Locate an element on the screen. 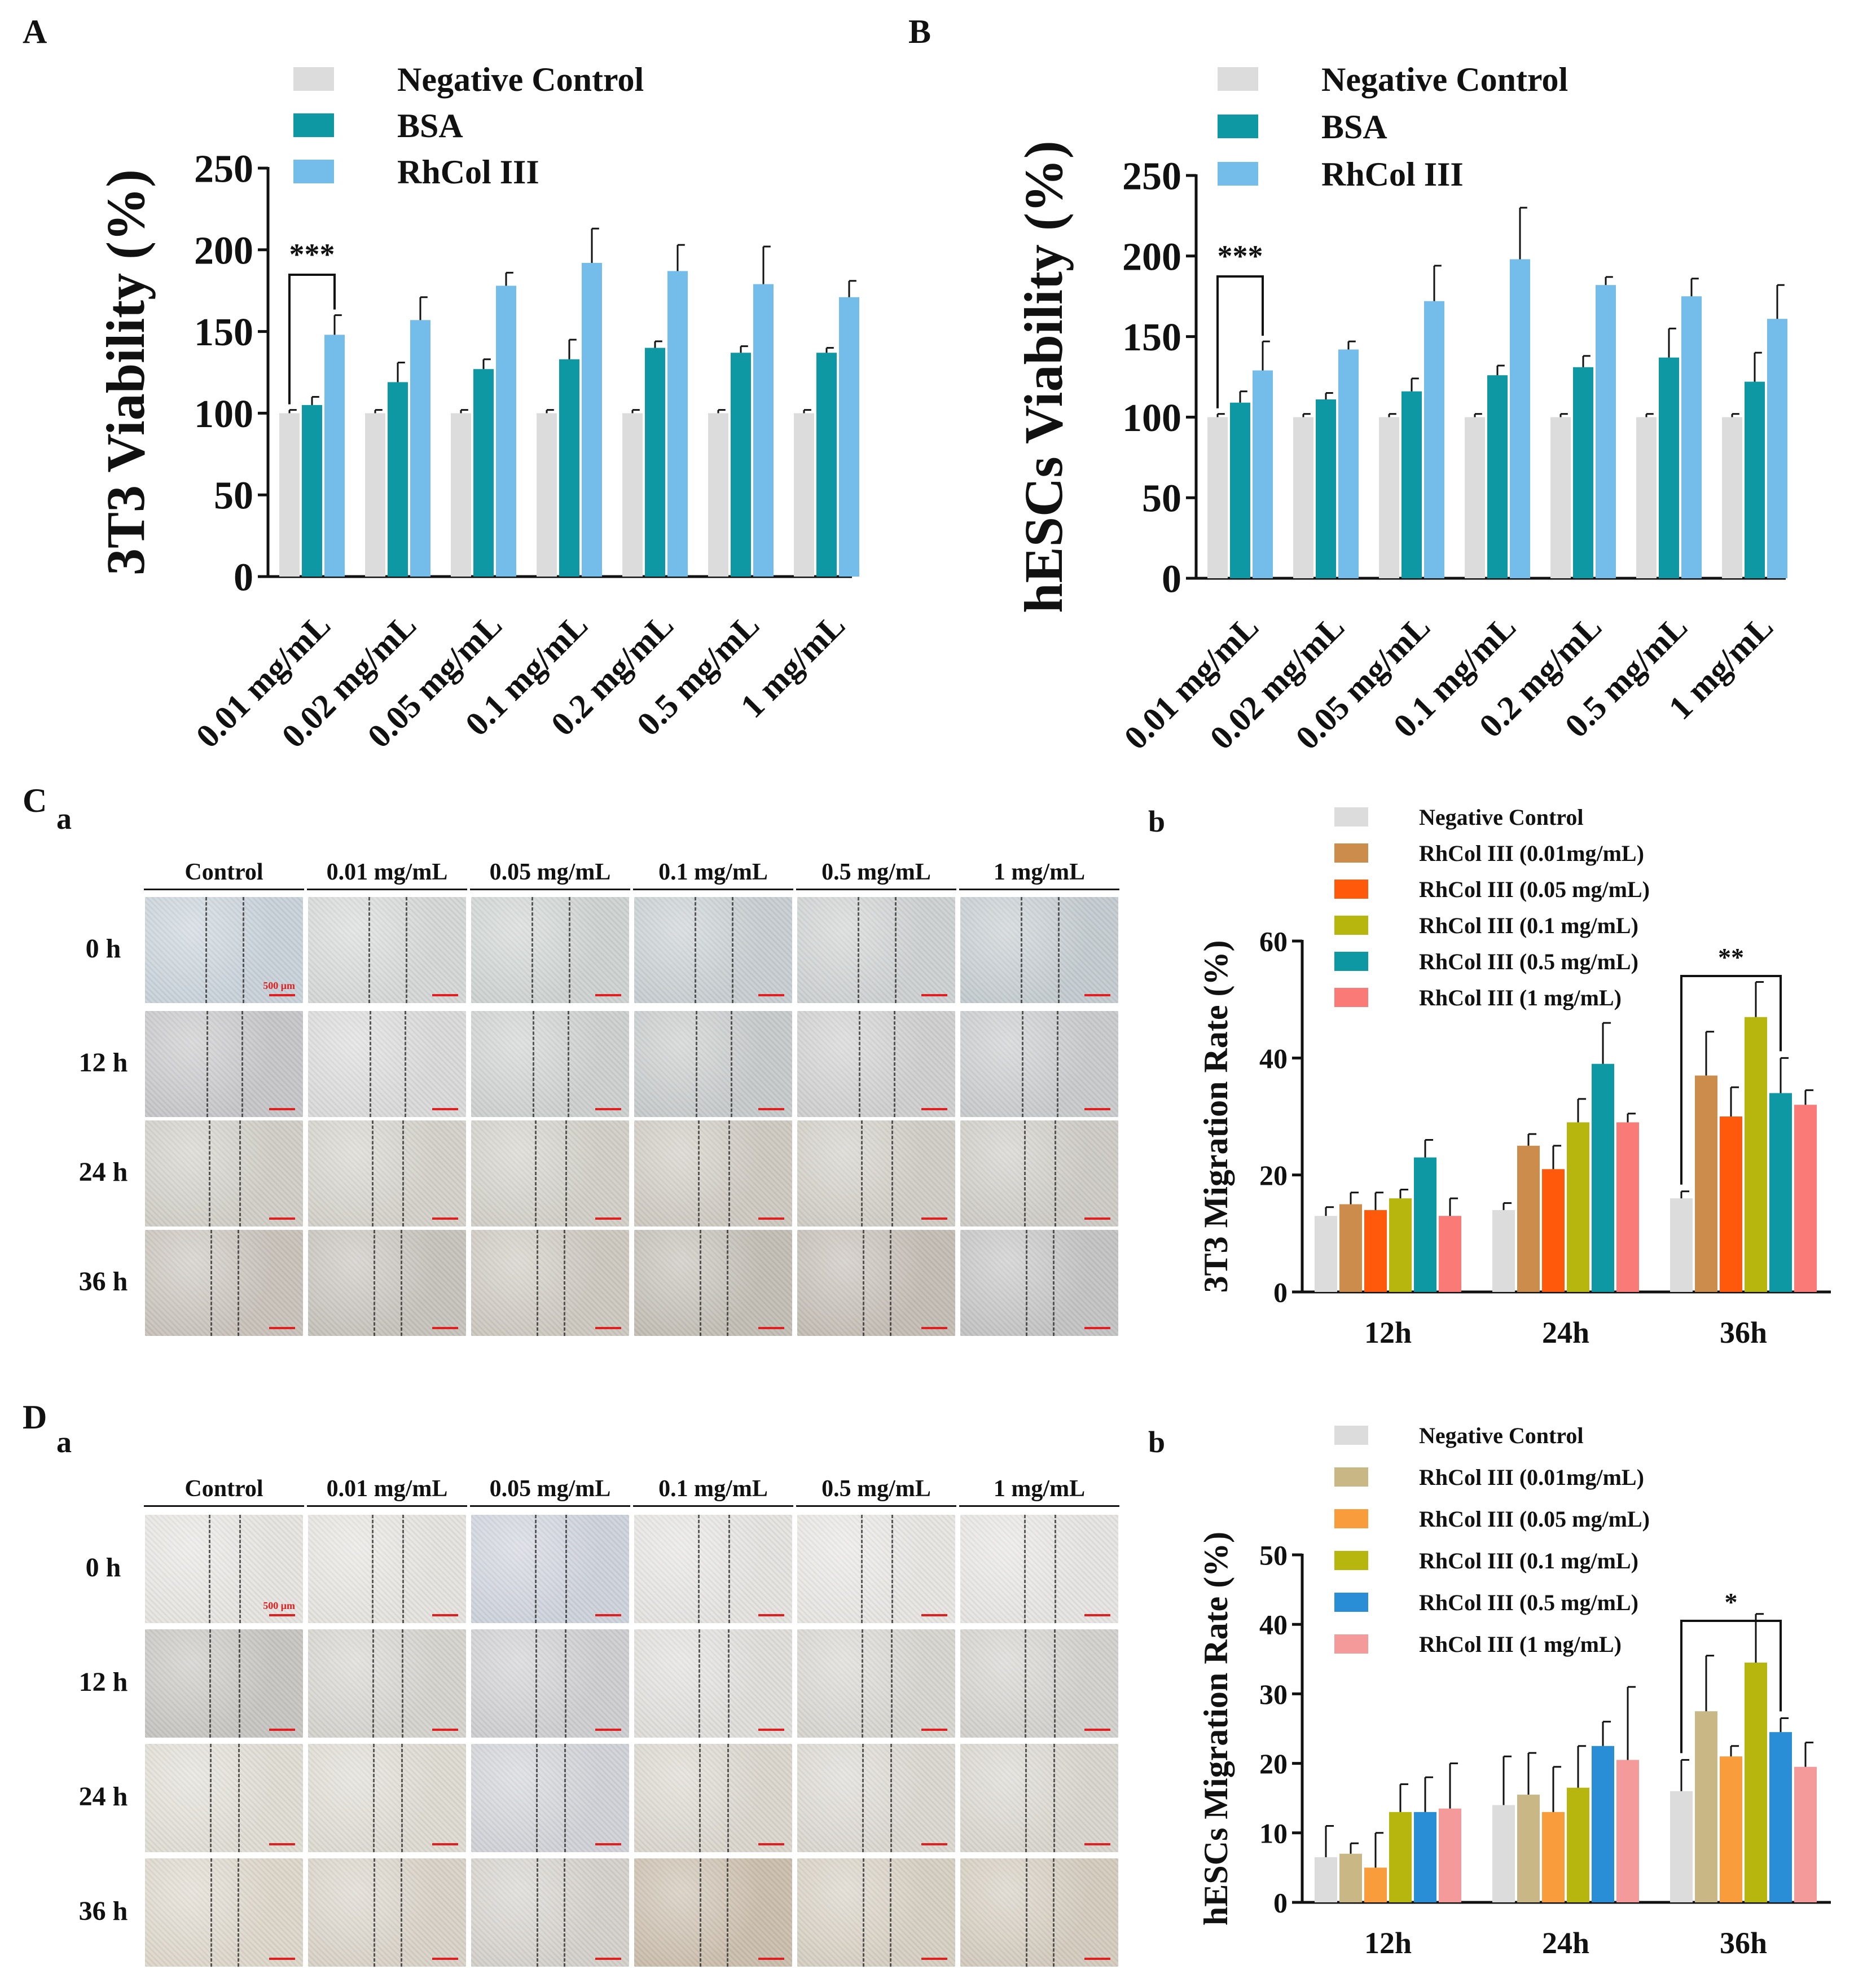 This screenshot has width=1876, height=1987. column-label: 0.01 mg/mL is located at coordinates (387, 1491).